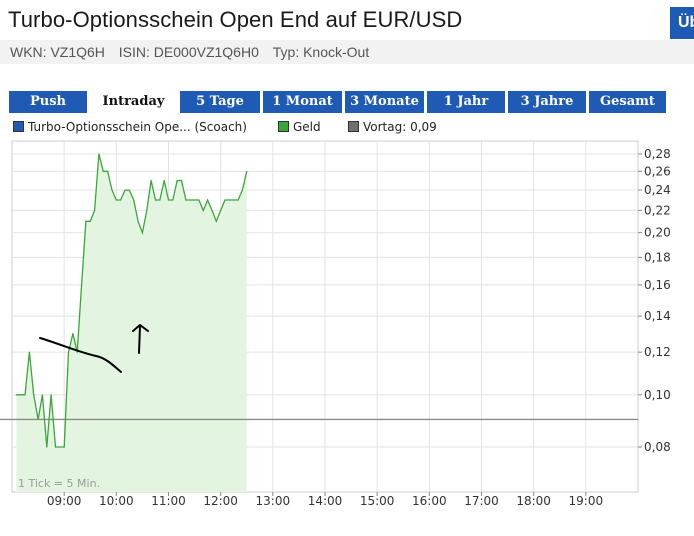  Describe the element at coordinates (481, 501) in the screenshot. I see `x-tick-label: 17:00` at that location.